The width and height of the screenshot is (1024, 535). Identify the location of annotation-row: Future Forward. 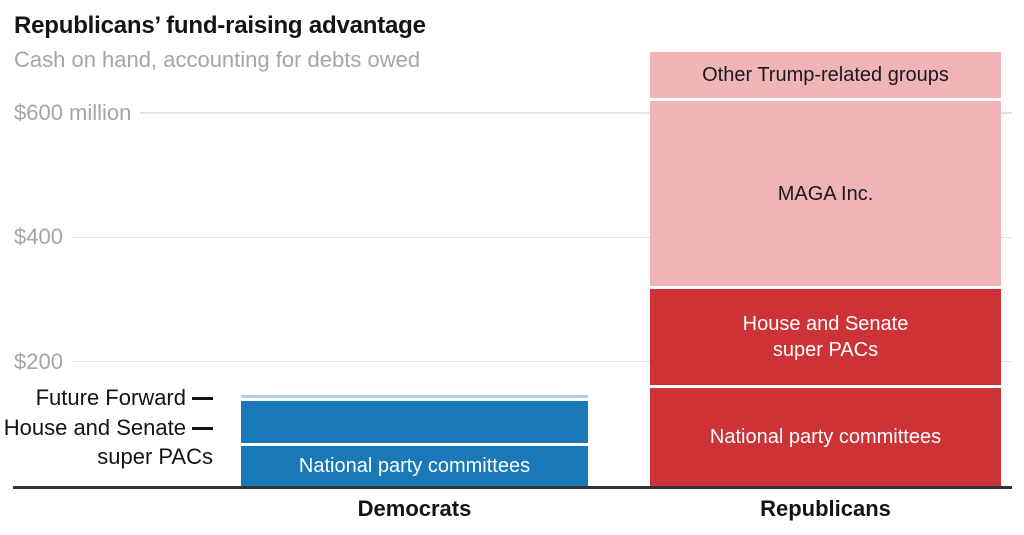
(124, 398).